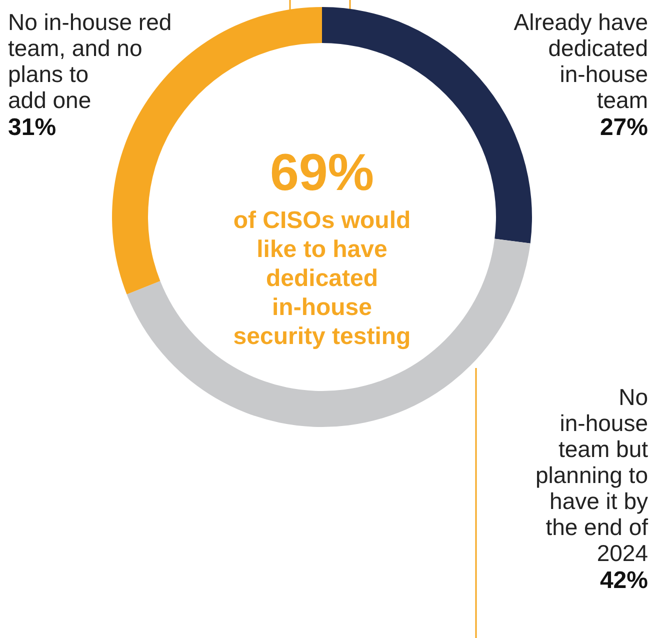 This screenshot has width=654, height=638. What do you see at coordinates (322, 173) in the screenshot?
I see `text: 69%` at bounding box center [322, 173].